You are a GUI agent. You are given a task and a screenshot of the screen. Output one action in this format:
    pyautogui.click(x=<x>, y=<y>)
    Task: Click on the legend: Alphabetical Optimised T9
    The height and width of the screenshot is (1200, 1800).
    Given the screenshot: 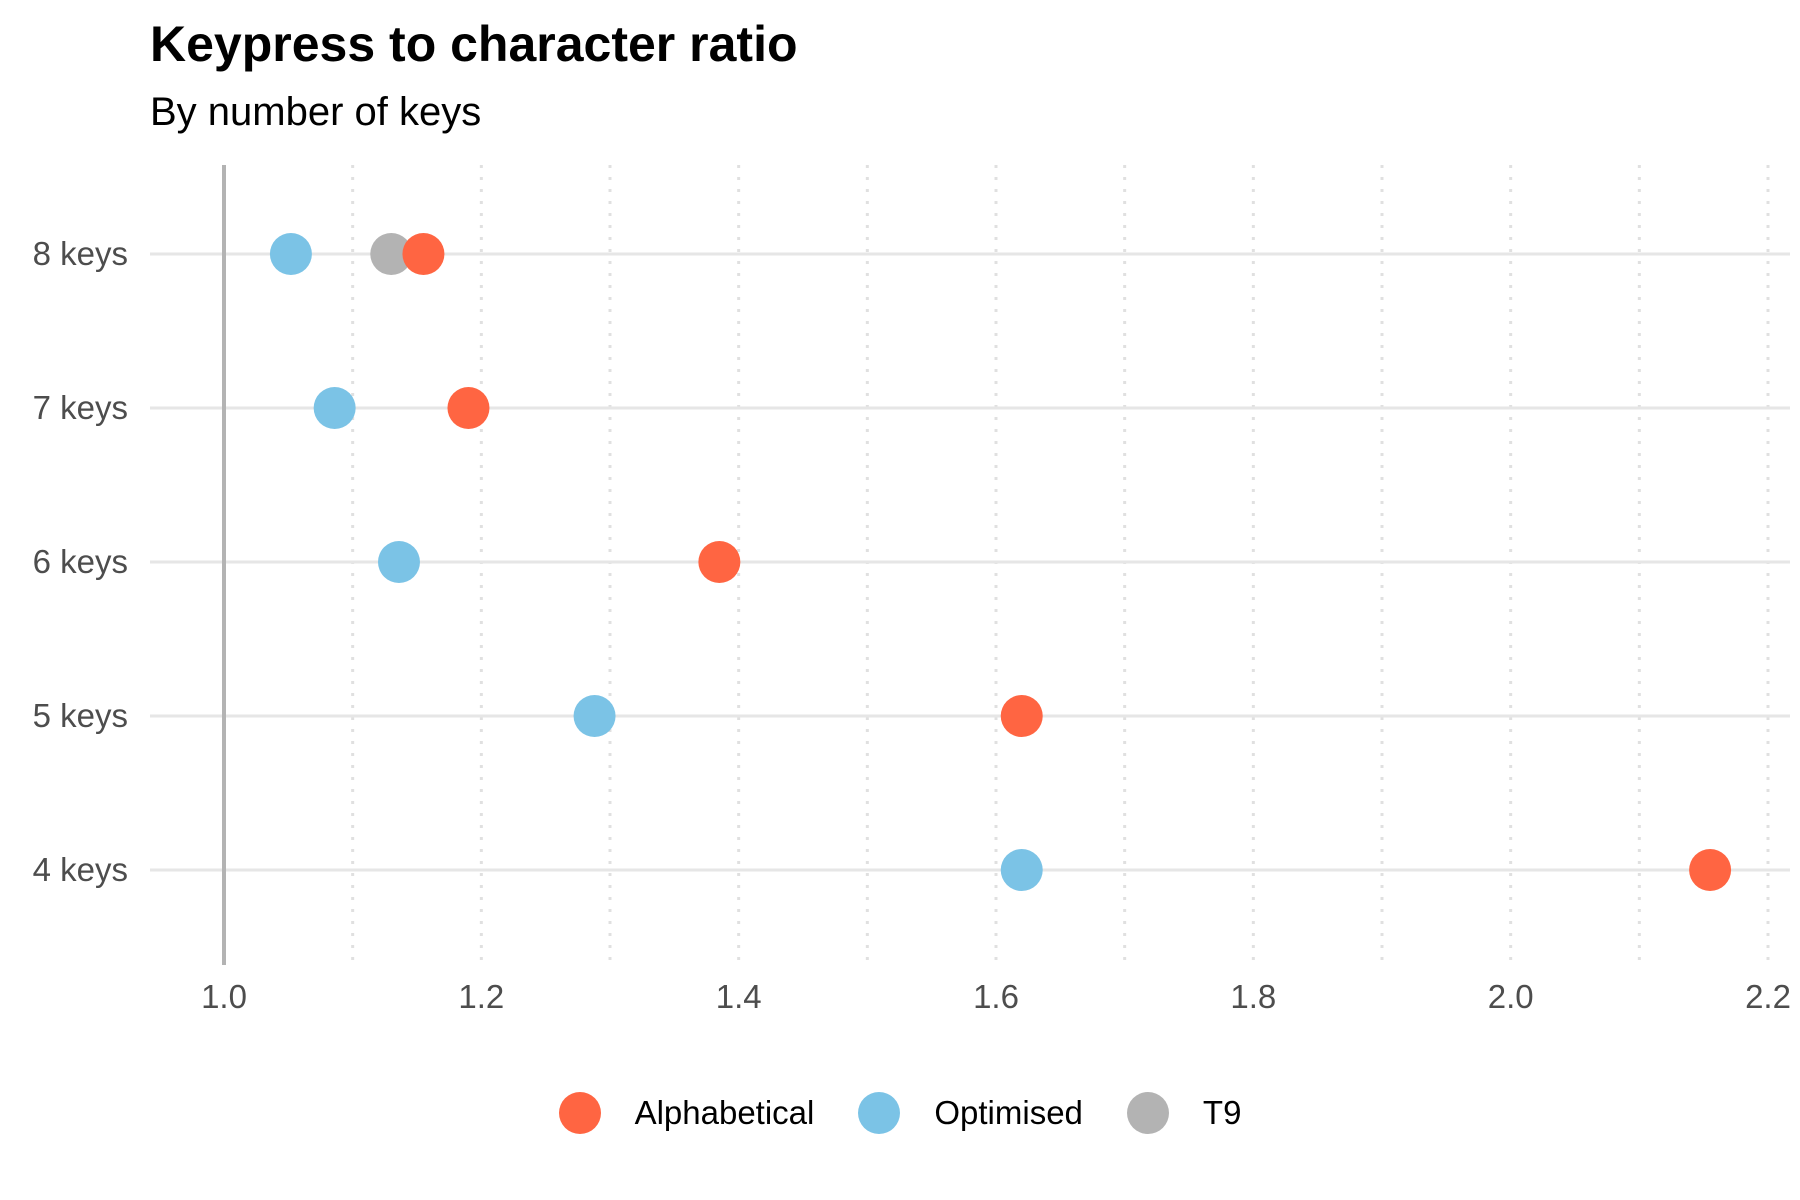 What is the action you would take?
    pyautogui.click(x=900, y=1113)
    